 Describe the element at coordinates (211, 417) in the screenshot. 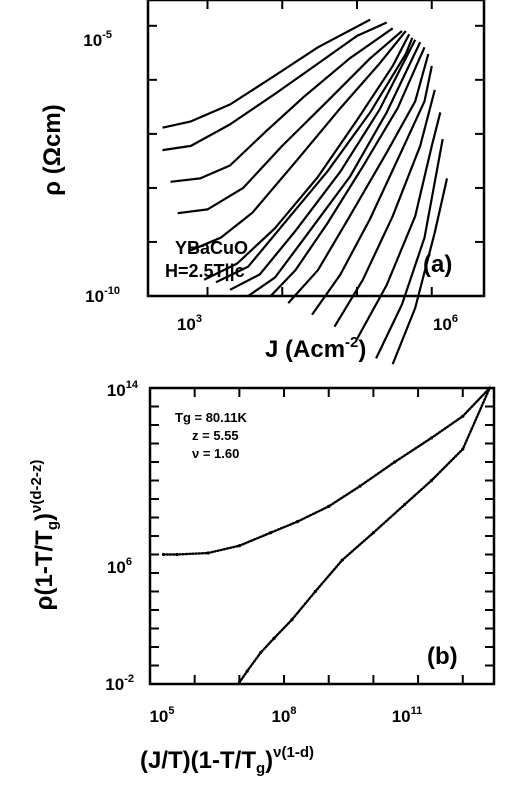

I see `panel-b-param-tg: Tg = 80.11K` at that location.